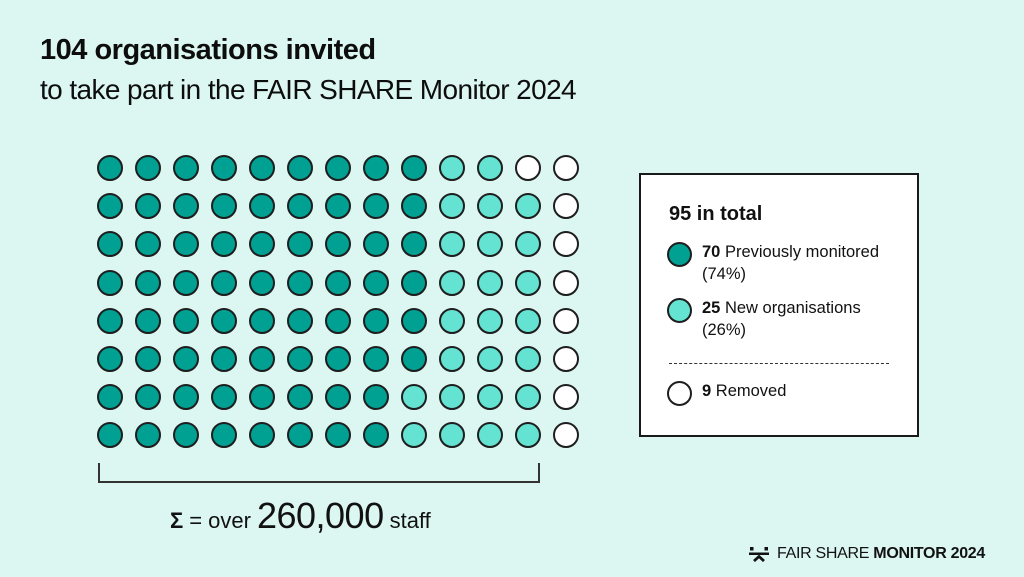 Image resolution: width=1024 pixels, height=577 pixels. I want to click on light-teal-circle-icon, so click(679, 310).